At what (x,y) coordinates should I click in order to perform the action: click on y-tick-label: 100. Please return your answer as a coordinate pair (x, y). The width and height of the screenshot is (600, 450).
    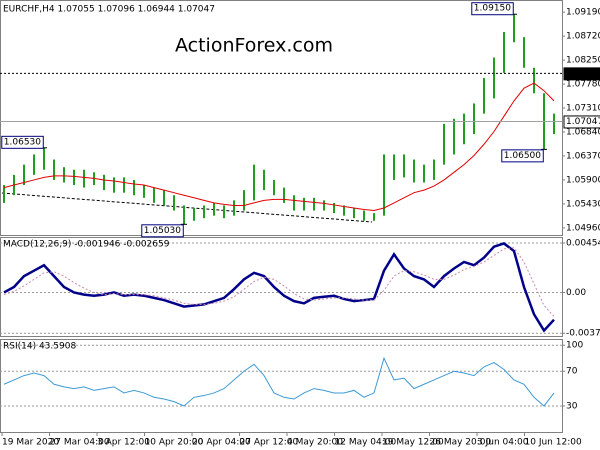
    Looking at the image, I should click on (574, 346).